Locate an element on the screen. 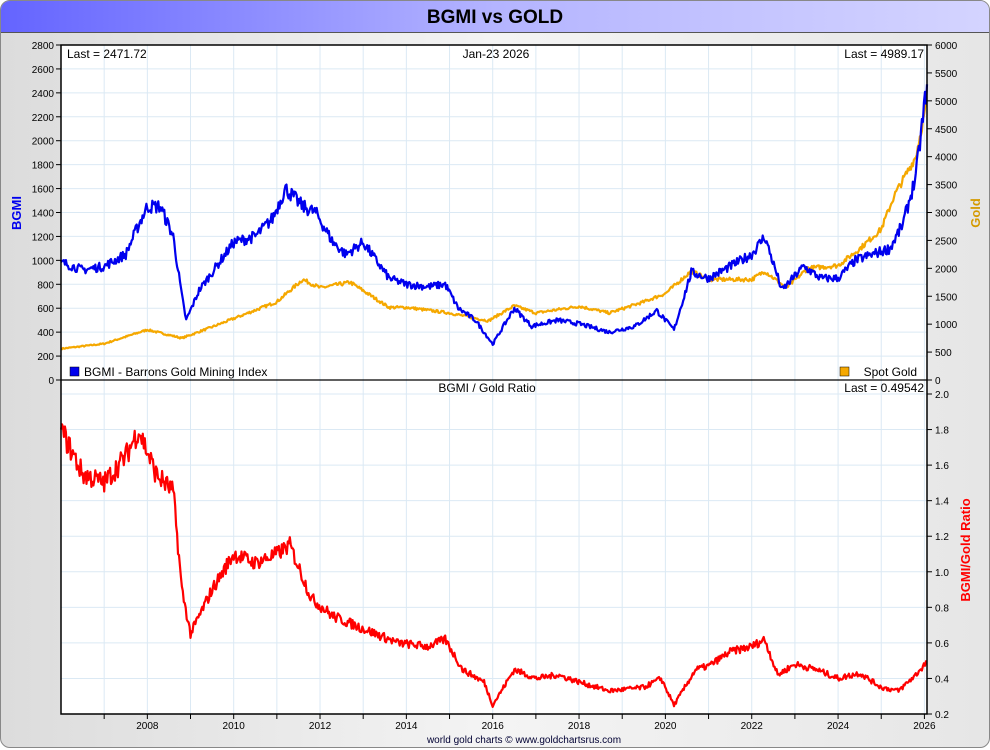  x-tick-label: 2014 is located at coordinates (406, 726).